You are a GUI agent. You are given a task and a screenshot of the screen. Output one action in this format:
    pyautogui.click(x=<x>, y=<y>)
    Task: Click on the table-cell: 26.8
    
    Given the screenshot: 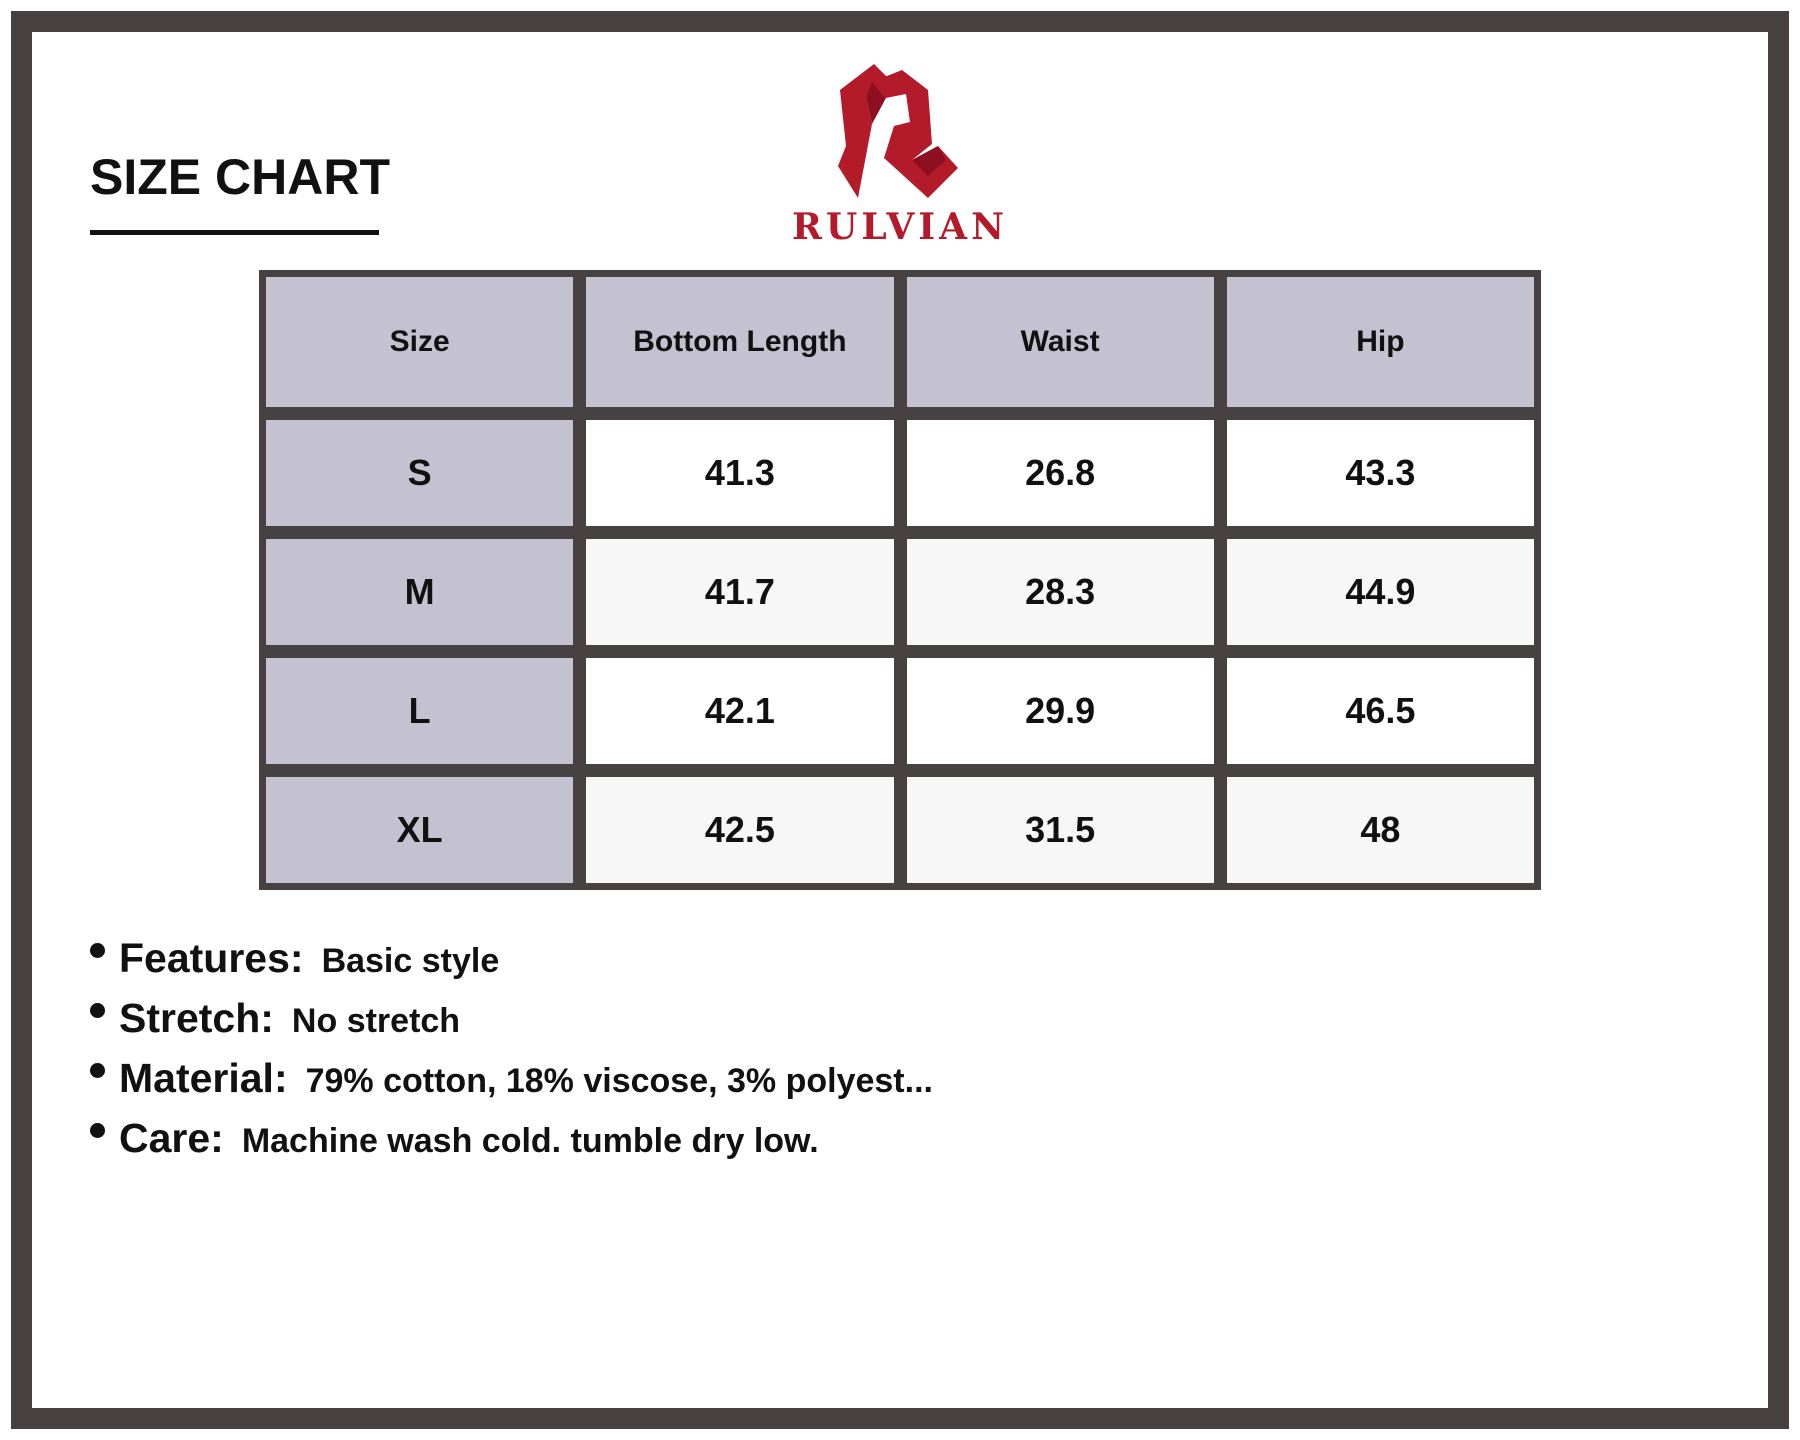 What is the action you would take?
    pyautogui.click(x=1060, y=473)
    